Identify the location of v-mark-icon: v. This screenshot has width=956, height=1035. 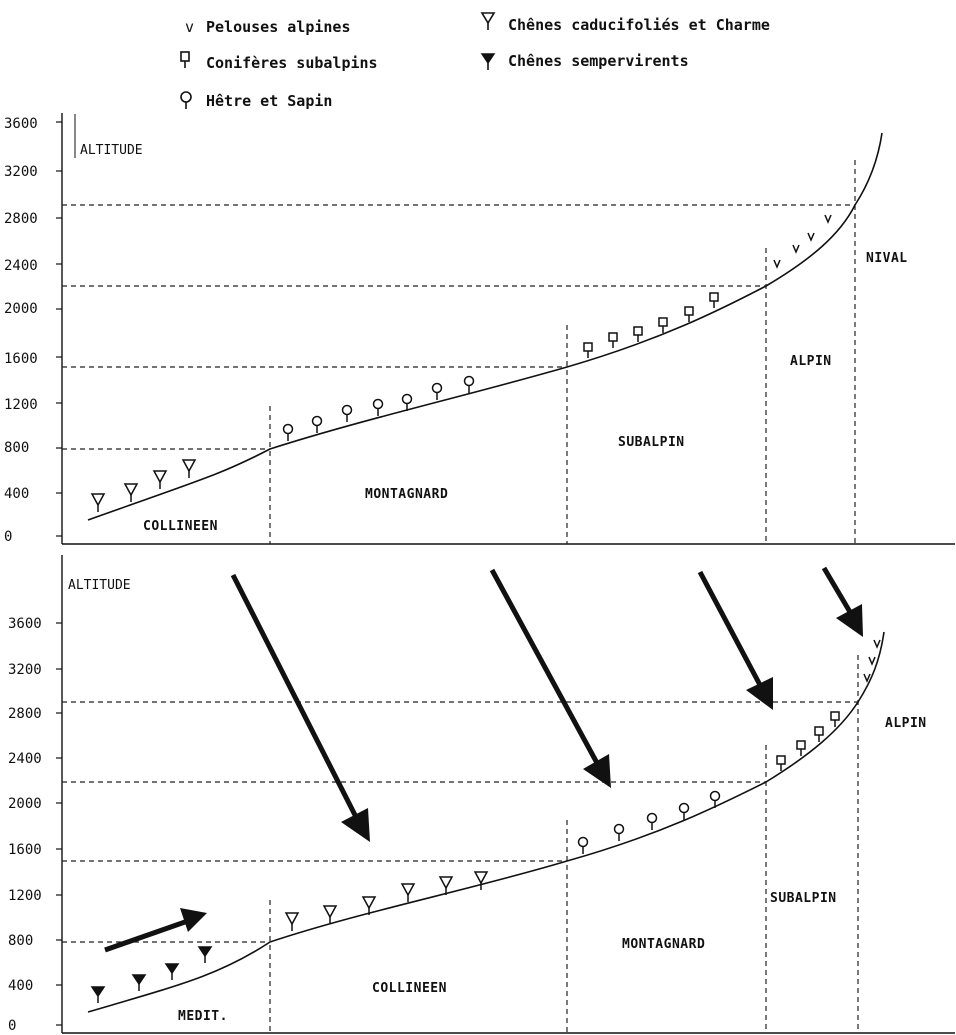
(189, 27).